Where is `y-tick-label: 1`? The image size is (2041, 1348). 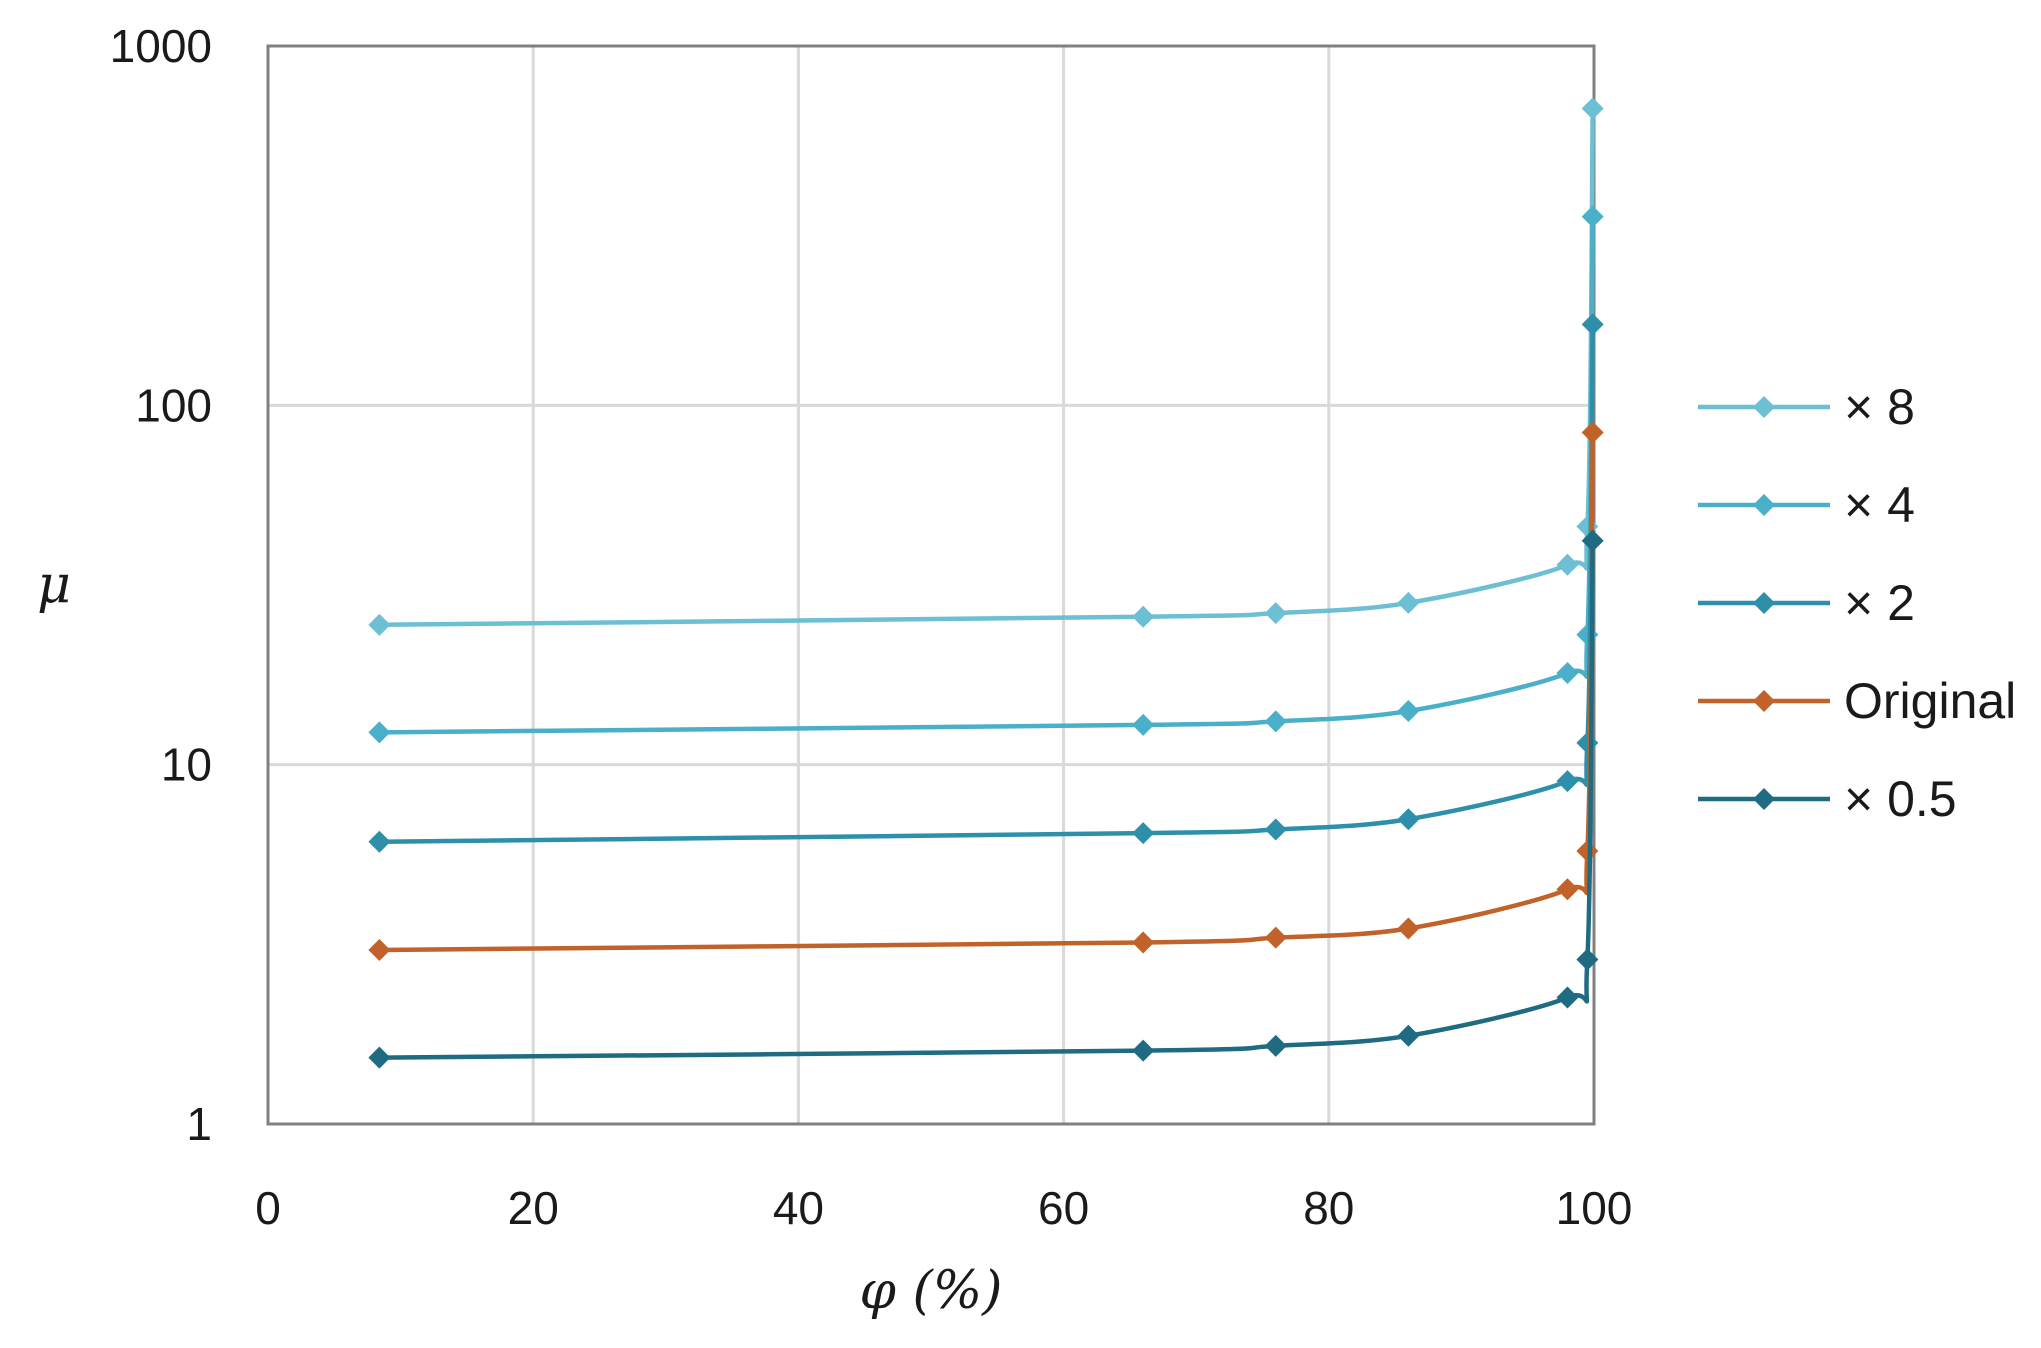
y-tick-label: 1 is located at coordinates (199, 1124).